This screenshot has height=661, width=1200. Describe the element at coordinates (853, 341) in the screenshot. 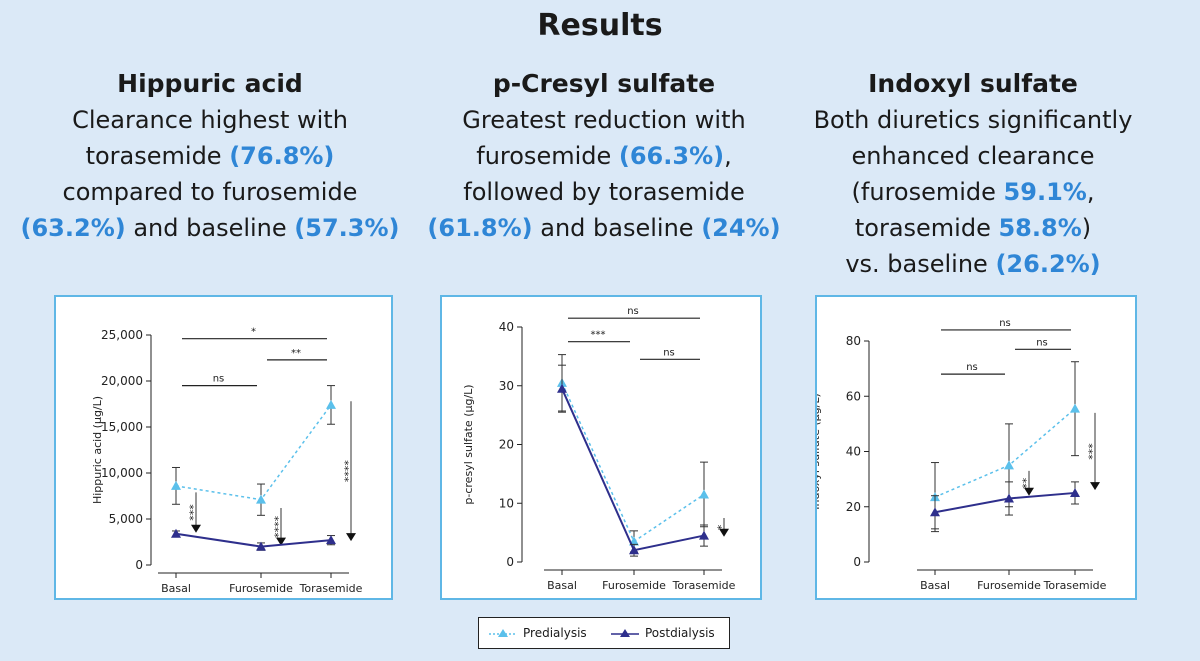

I see `y-tick-label: 80` at that location.